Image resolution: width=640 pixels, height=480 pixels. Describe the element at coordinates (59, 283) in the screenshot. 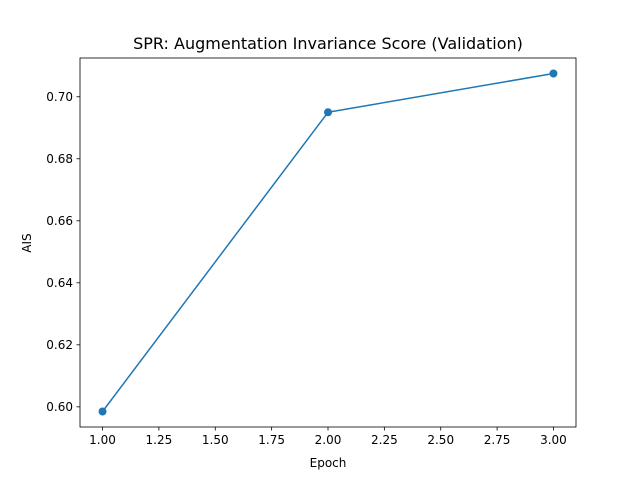

I see `y-tick-label: 0.64` at that location.